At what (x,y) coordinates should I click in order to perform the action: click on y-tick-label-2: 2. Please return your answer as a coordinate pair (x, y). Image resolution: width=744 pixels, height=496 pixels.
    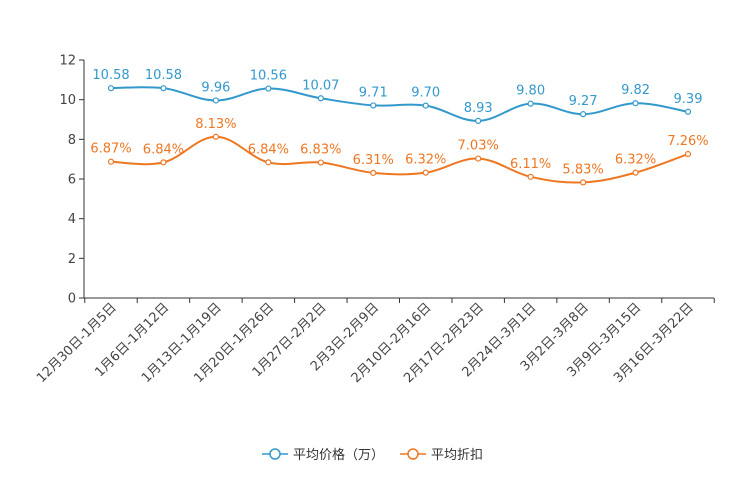
    Looking at the image, I should click on (72, 259).